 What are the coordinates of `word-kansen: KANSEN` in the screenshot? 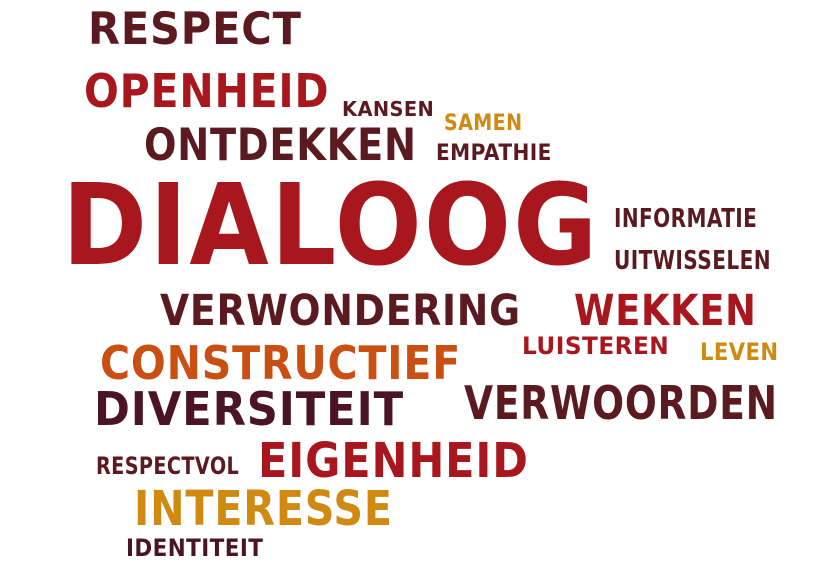 It's located at (388, 108).